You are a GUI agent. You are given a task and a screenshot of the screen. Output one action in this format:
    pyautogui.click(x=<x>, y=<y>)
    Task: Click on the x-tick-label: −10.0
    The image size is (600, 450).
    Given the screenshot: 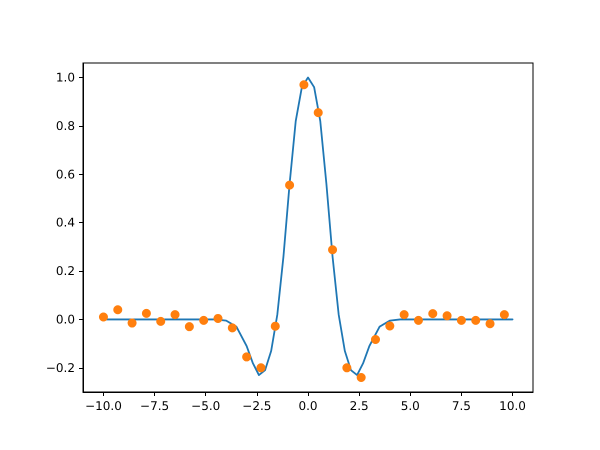 What is the action you would take?
    pyautogui.click(x=103, y=406)
    